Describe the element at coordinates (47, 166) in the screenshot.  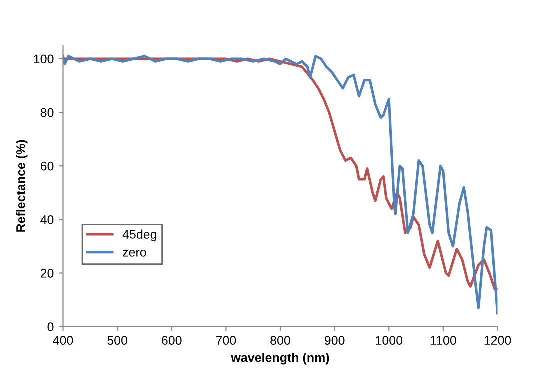
I see `y-tick-label: 60` at that location.